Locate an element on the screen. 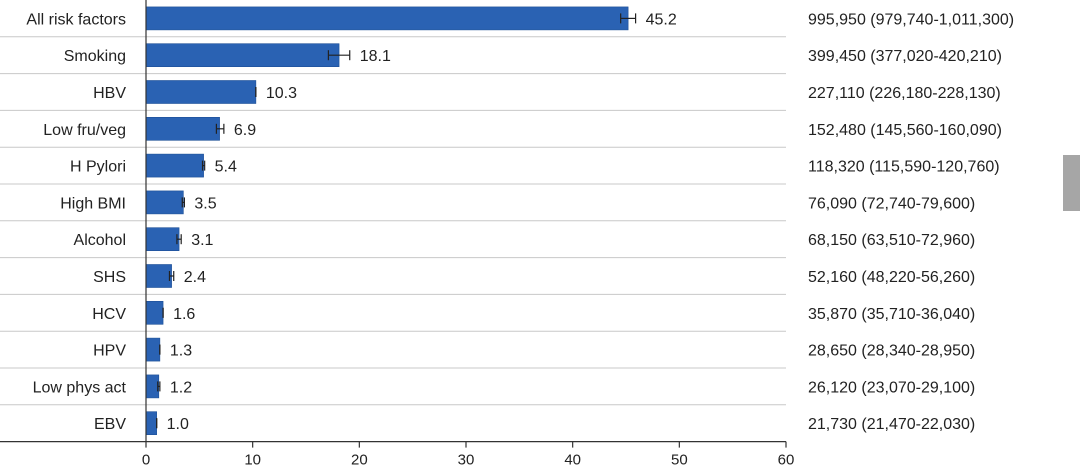 This screenshot has width=1080, height=471. category-label: High BMI is located at coordinates (93, 203).